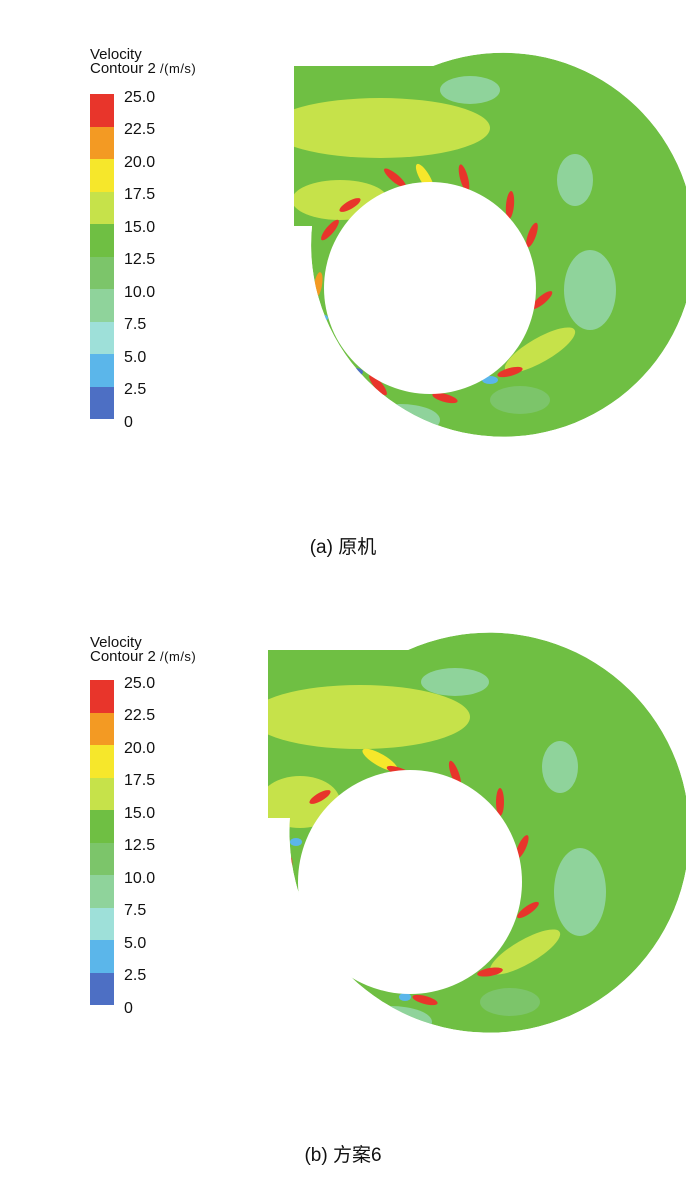 The height and width of the screenshot is (1184, 686). I want to click on jet-yellow, so click(380, 760).